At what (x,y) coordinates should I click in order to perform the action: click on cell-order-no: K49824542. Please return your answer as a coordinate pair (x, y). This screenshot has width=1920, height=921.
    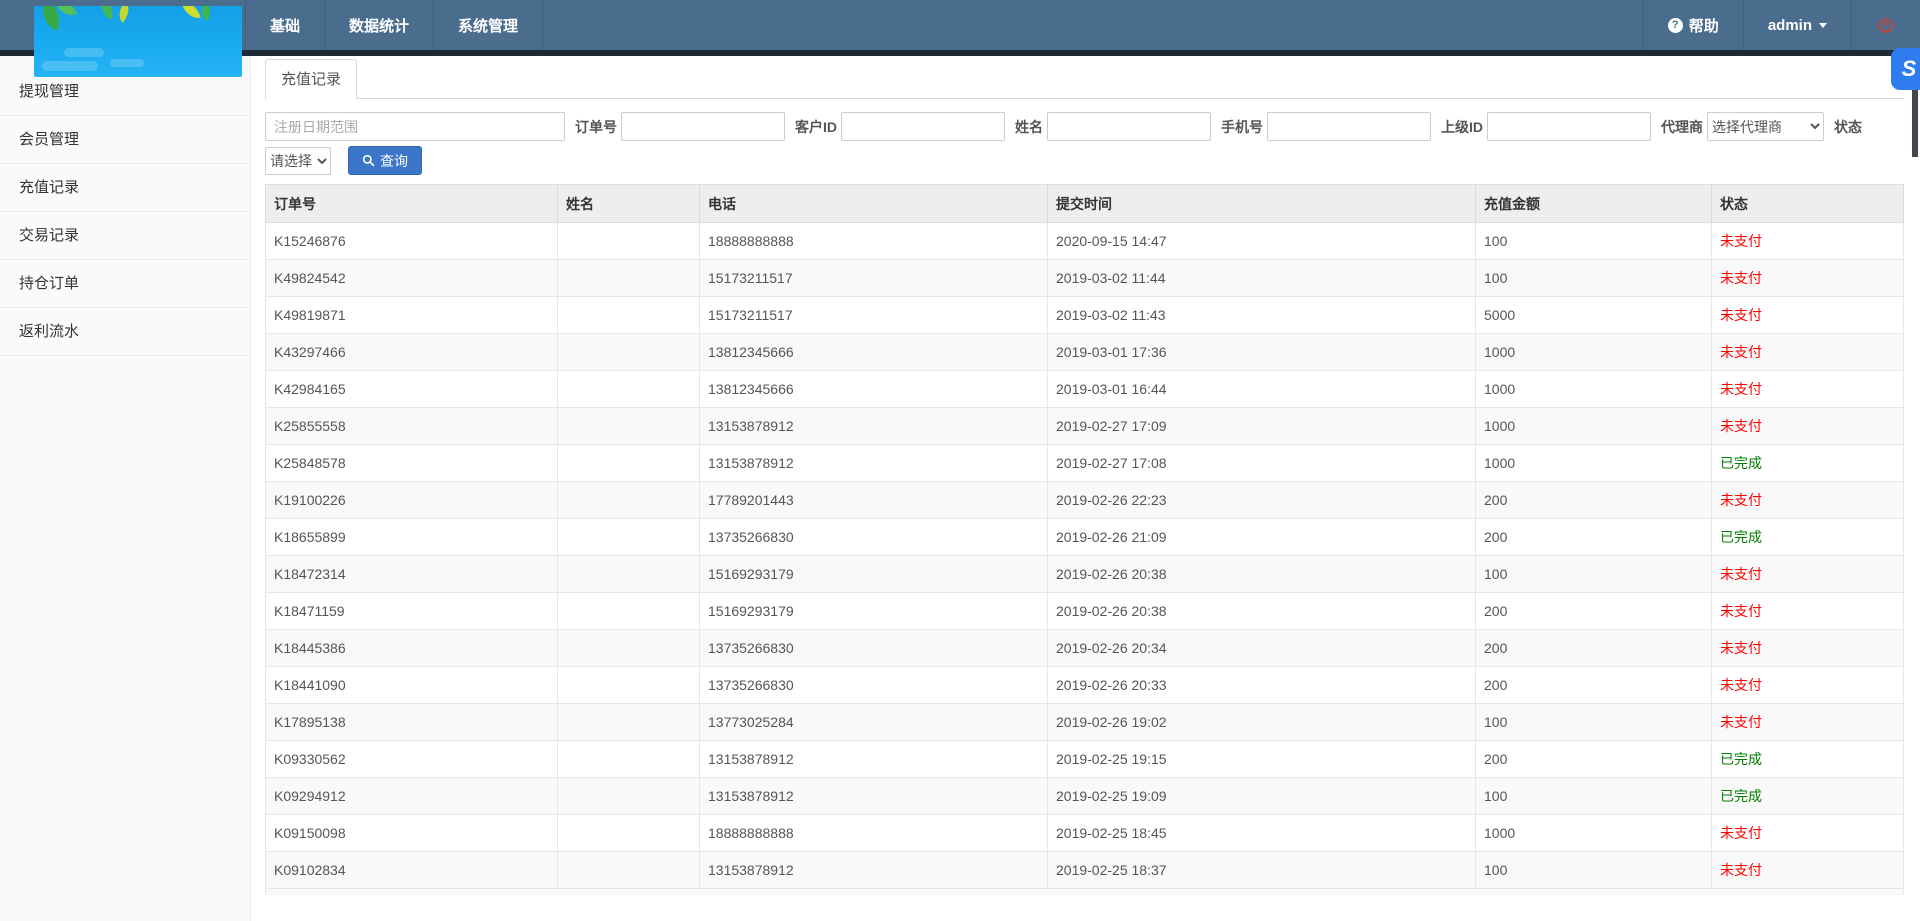
    Looking at the image, I should click on (411, 278).